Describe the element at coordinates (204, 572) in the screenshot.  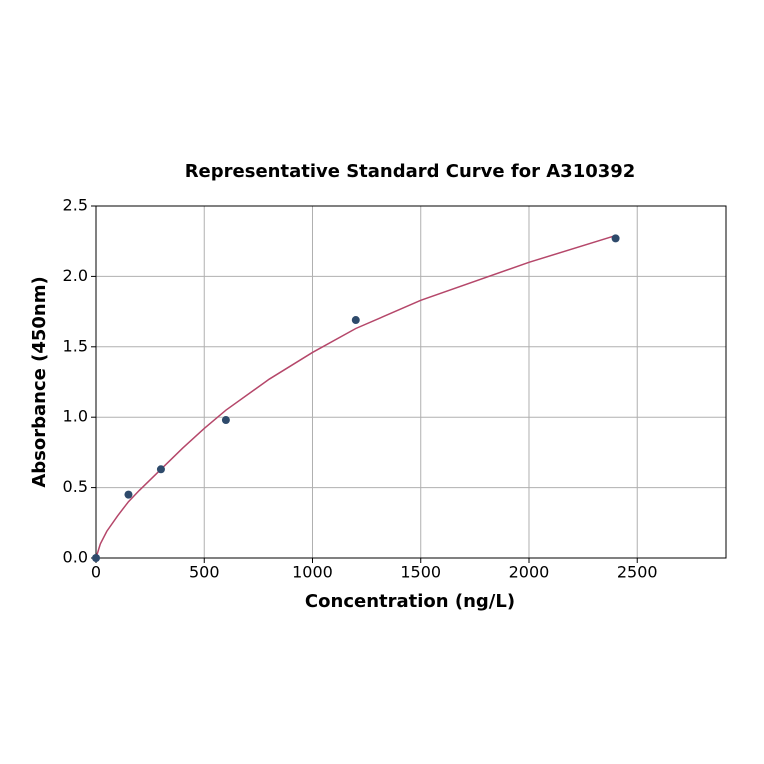
I see `x-tick-label: 500` at that location.